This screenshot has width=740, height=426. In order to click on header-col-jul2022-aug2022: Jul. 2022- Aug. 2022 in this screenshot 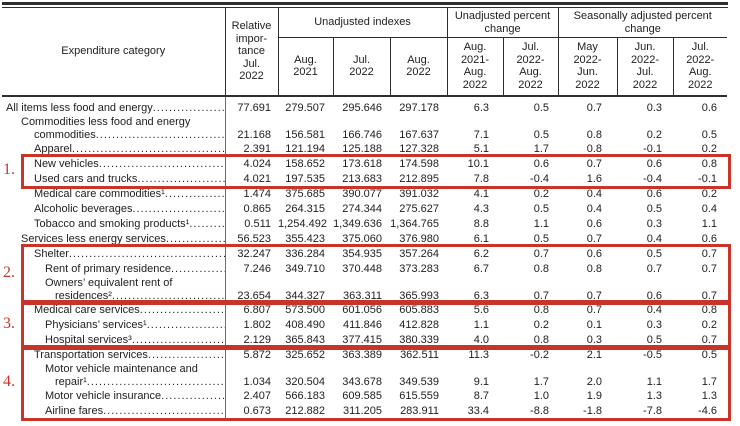, I will do `click(530, 67)`.